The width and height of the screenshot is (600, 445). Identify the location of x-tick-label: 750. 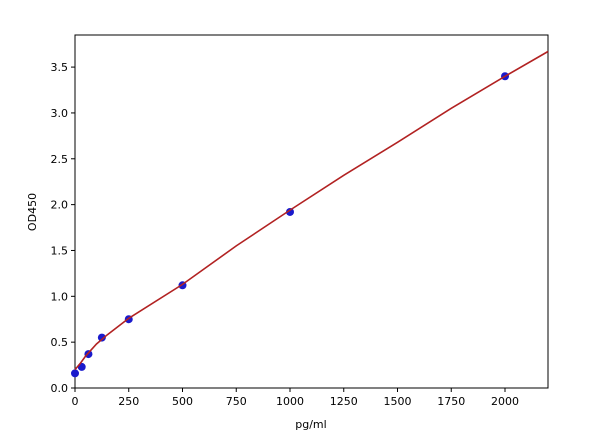
(236, 401).